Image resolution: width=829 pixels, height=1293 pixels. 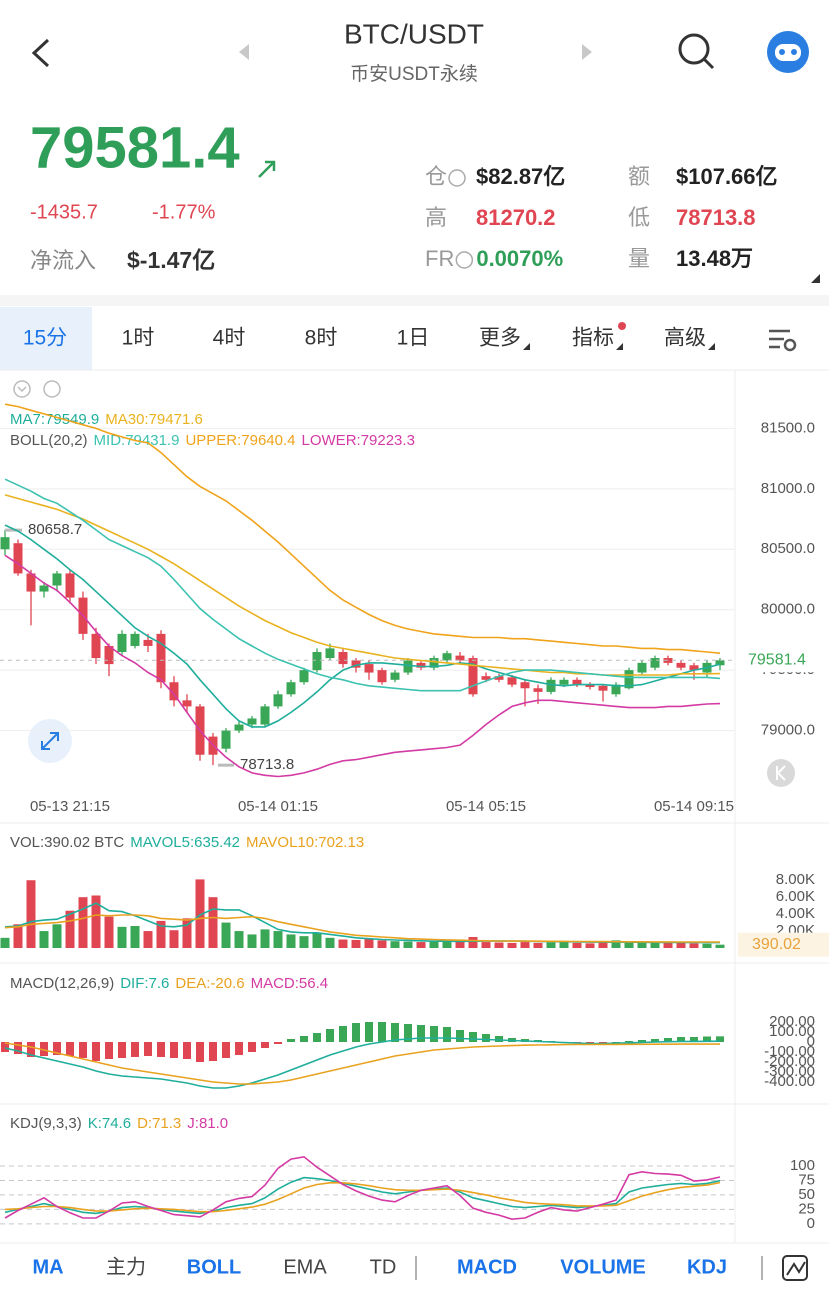 What do you see at coordinates (413, 338) in the screenshot?
I see `interval-tab: 1日` at bounding box center [413, 338].